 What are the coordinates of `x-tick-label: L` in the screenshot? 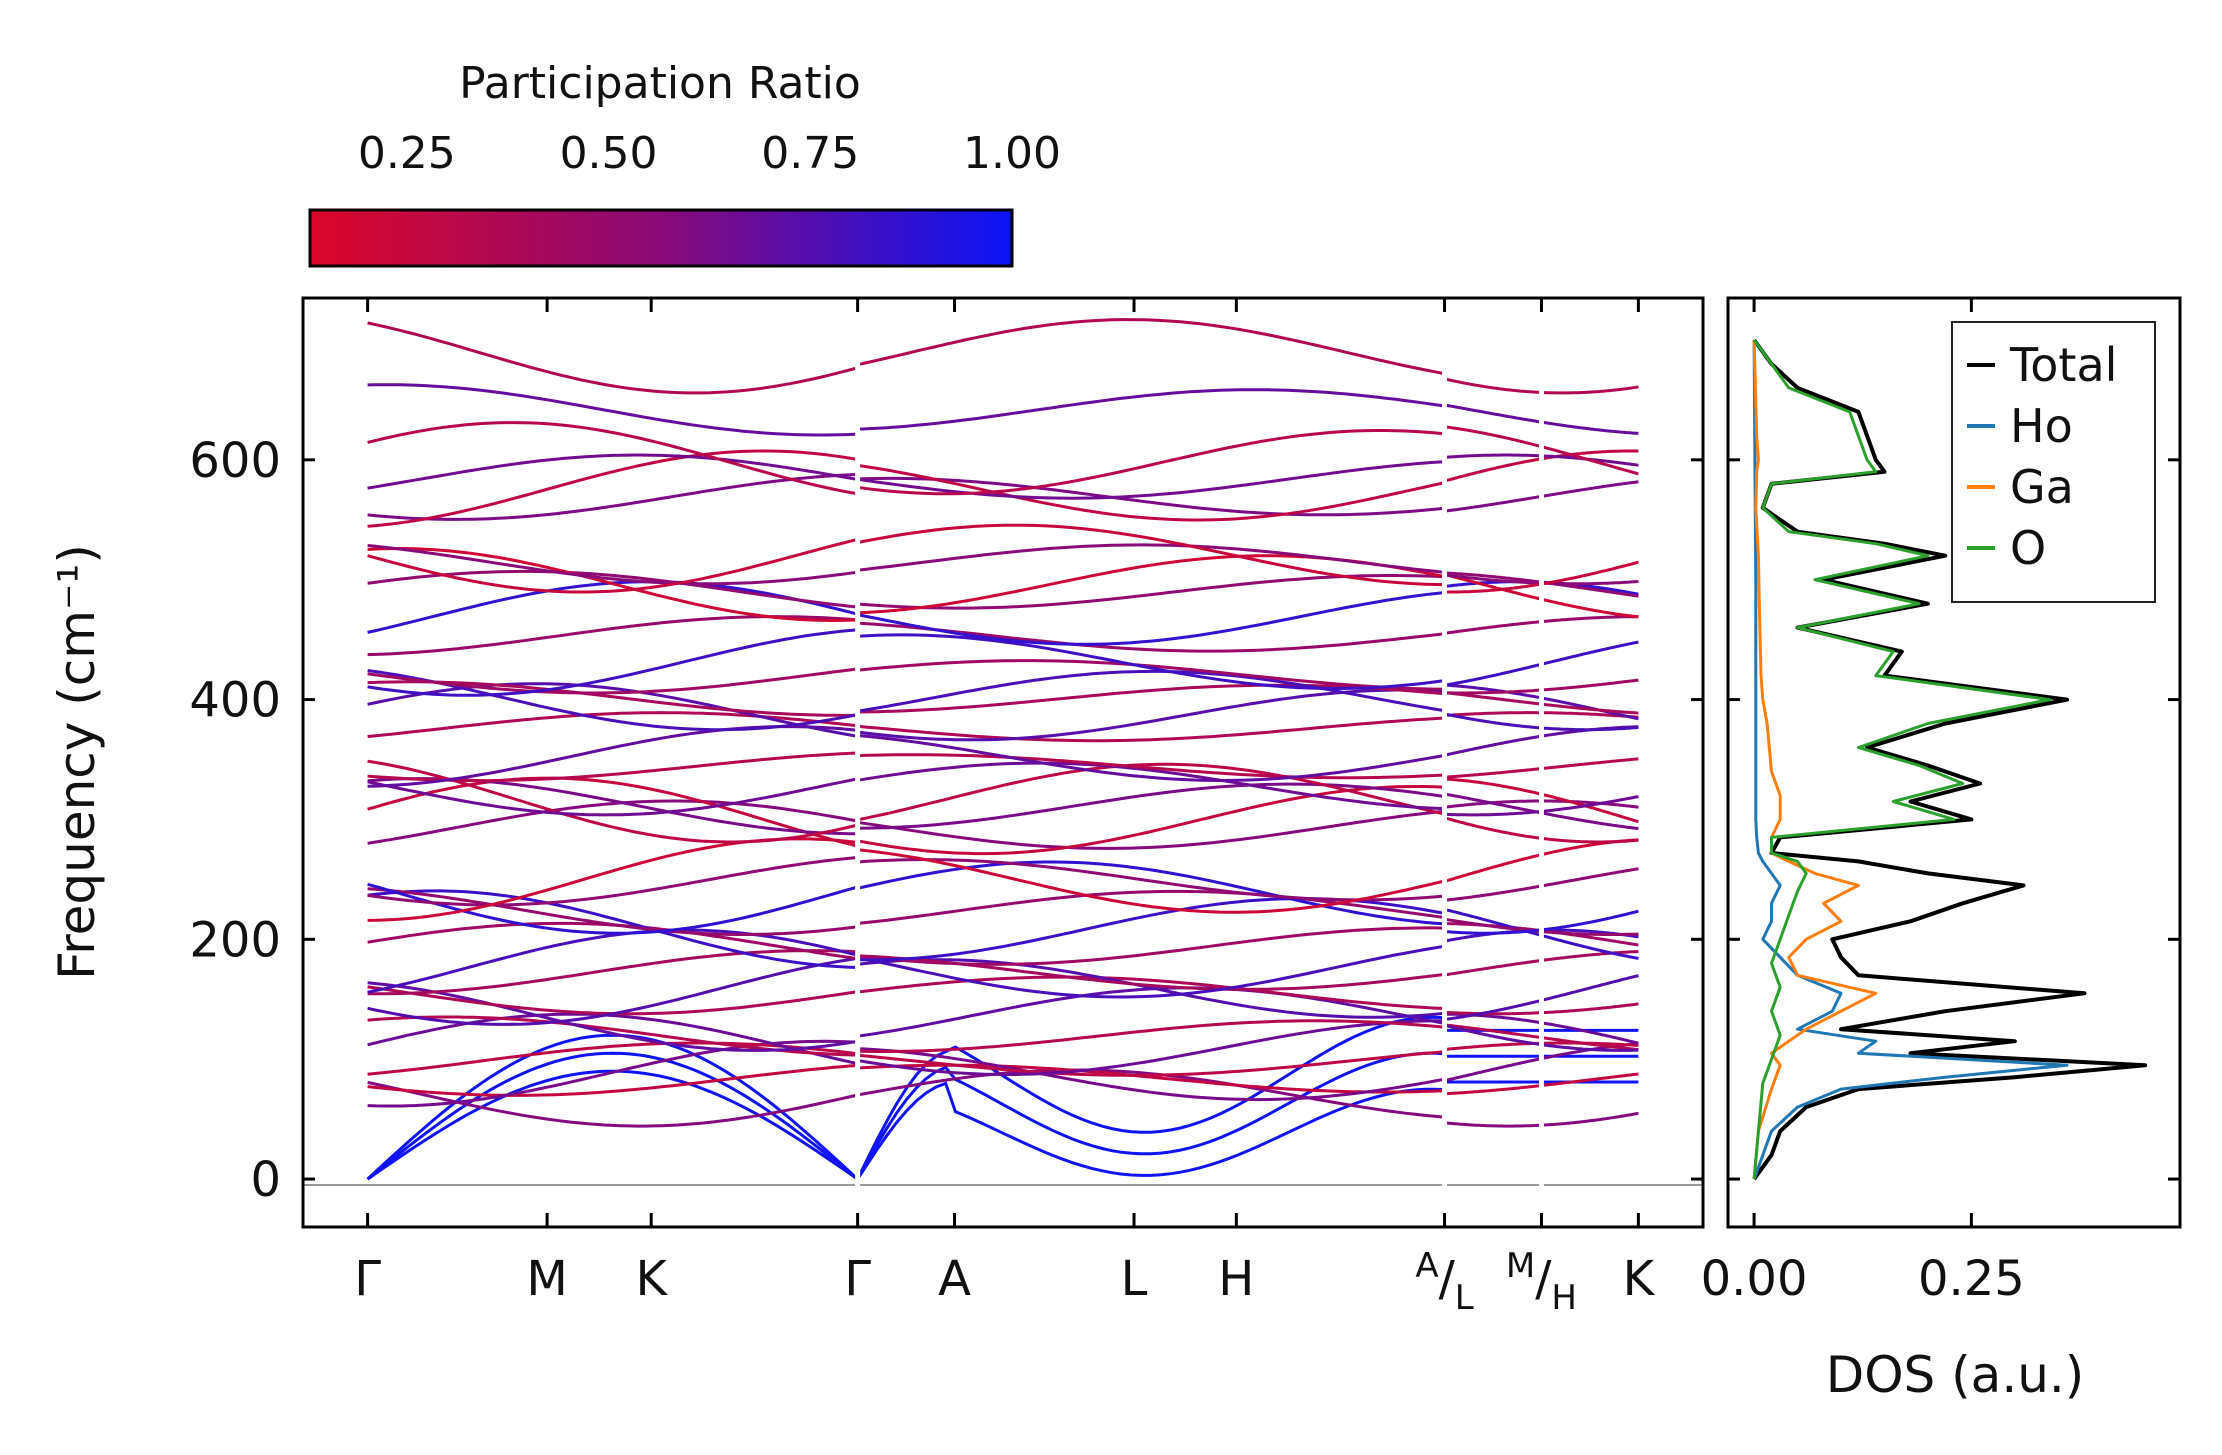 It's located at (1134, 1279).